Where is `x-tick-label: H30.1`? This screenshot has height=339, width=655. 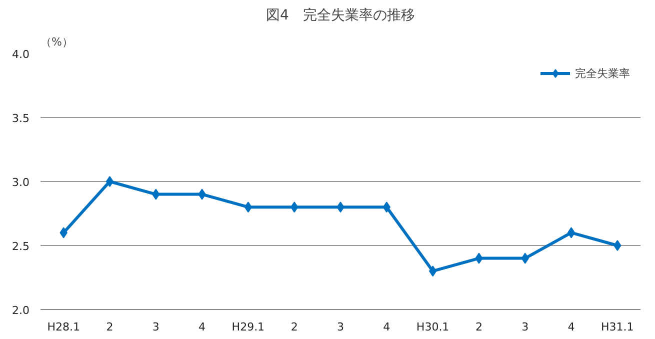 x-tick-label: H30.1 is located at coordinates (433, 327).